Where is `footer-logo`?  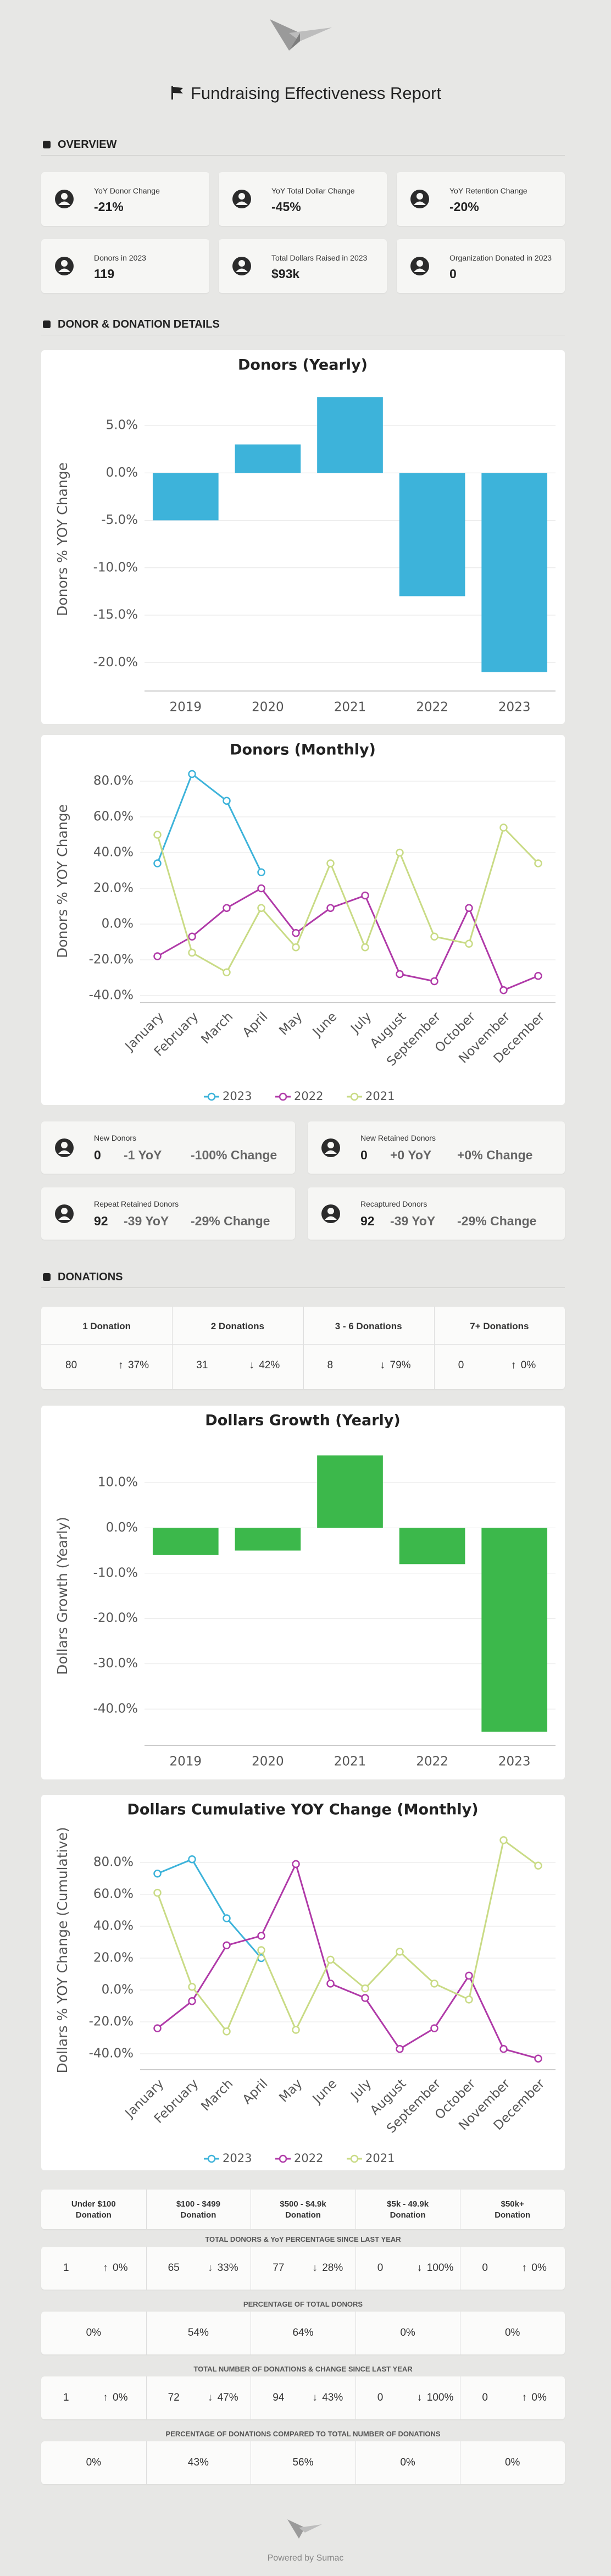
footer-logo is located at coordinates (304, 2529).